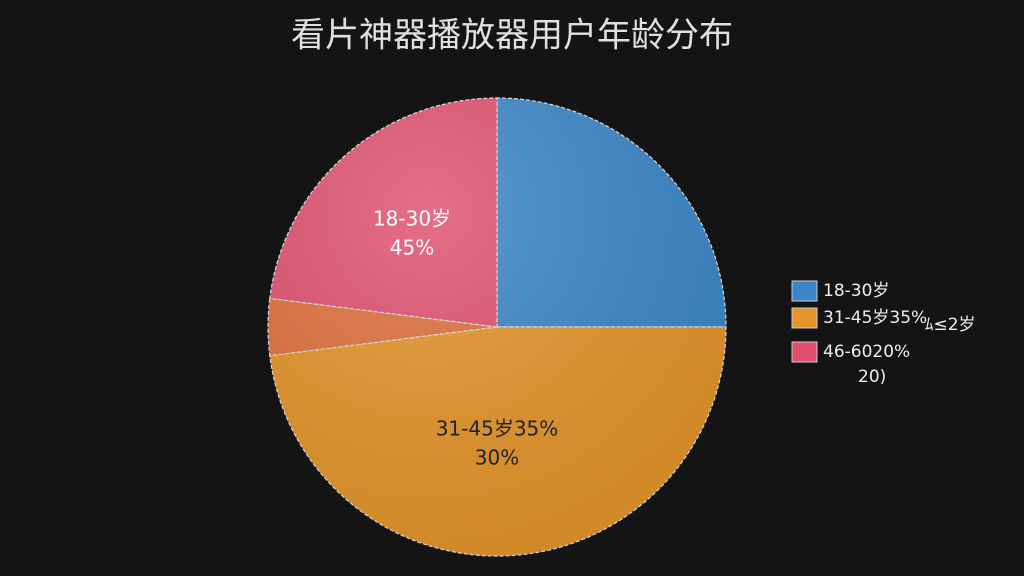 The width and height of the screenshot is (1024, 576). Describe the element at coordinates (497, 458) in the screenshot. I see `slice-label: 30%` at that location.